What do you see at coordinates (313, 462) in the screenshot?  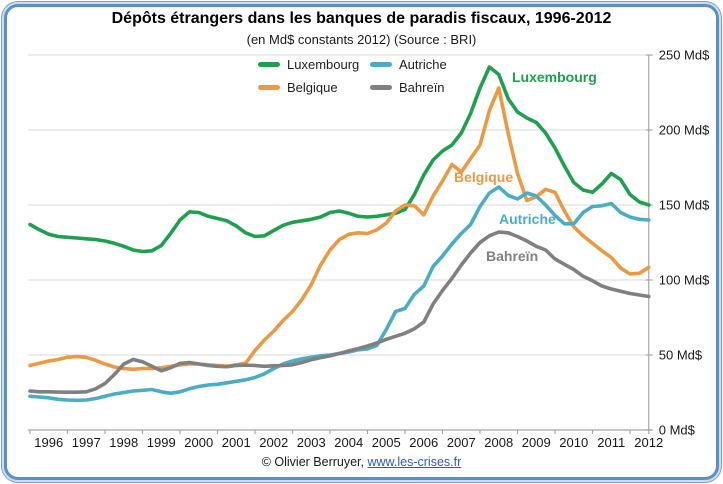 I see `credit-text: © Olivier Berruyer,` at bounding box center [313, 462].